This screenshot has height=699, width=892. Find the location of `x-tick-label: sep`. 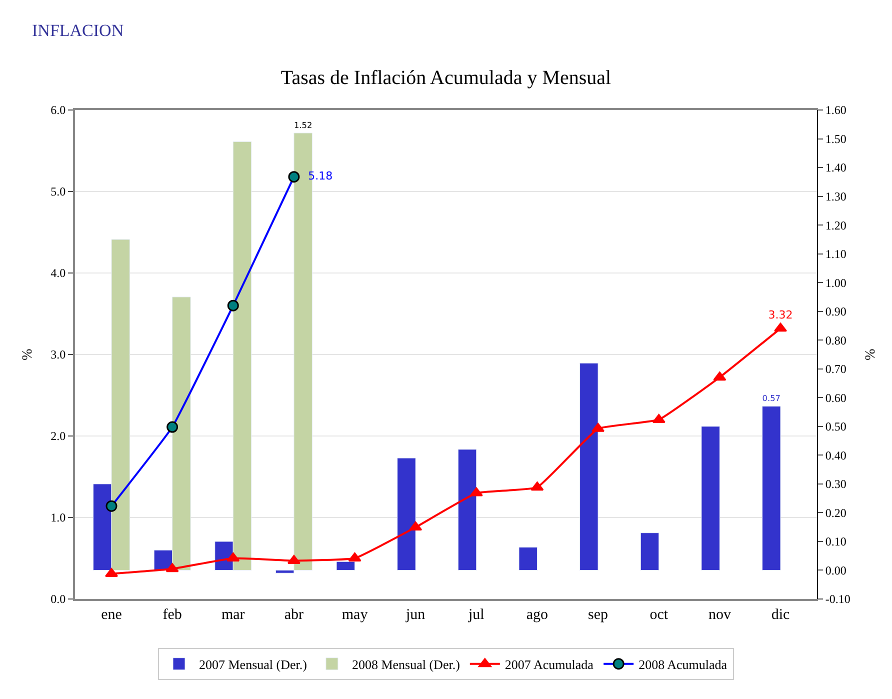

x-tick-label: sep is located at coordinates (598, 615).